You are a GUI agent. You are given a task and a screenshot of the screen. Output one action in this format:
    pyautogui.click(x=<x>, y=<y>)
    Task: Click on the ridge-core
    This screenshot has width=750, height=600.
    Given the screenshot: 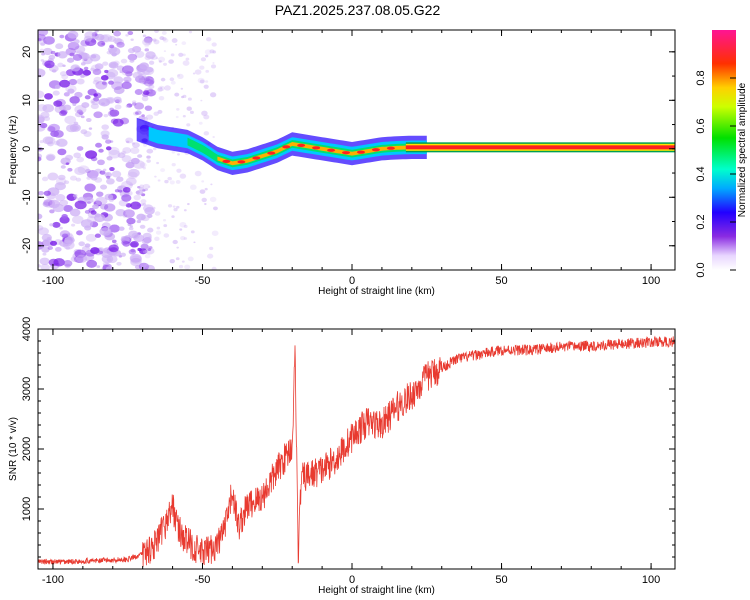 What is the action you would take?
    pyautogui.click(x=322, y=154)
    